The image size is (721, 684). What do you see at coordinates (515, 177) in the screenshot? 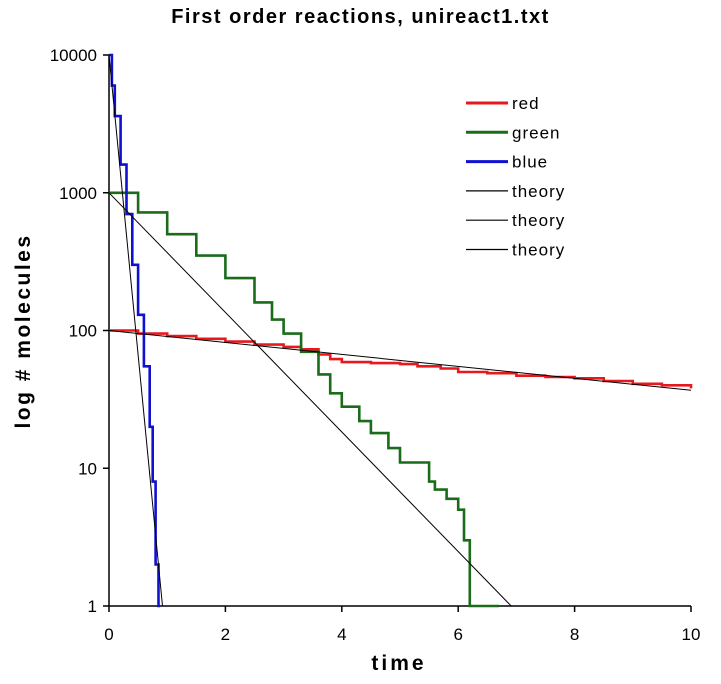
I see `legend: red green blue theory theory theory` at bounding box center [515, 177].